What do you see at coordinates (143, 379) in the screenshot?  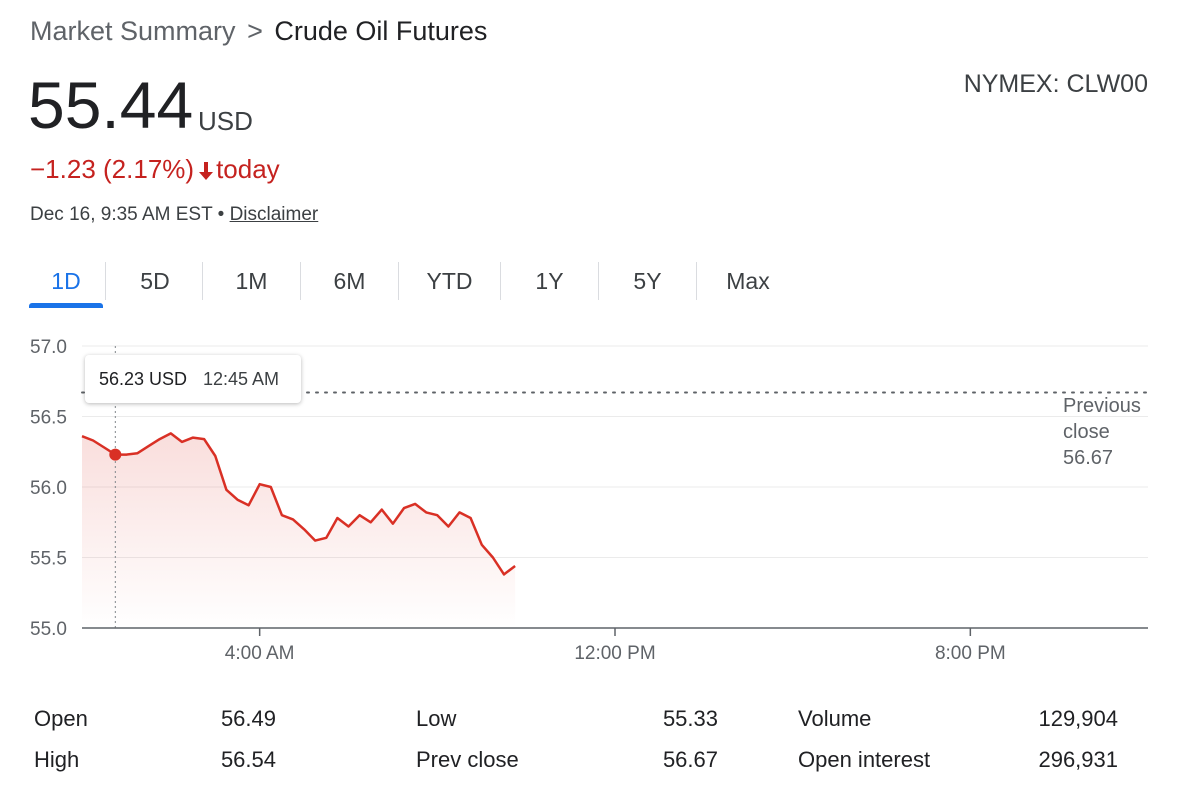 I see `tooltip-price: 56.23 USD` at bounding box center [143, 379].